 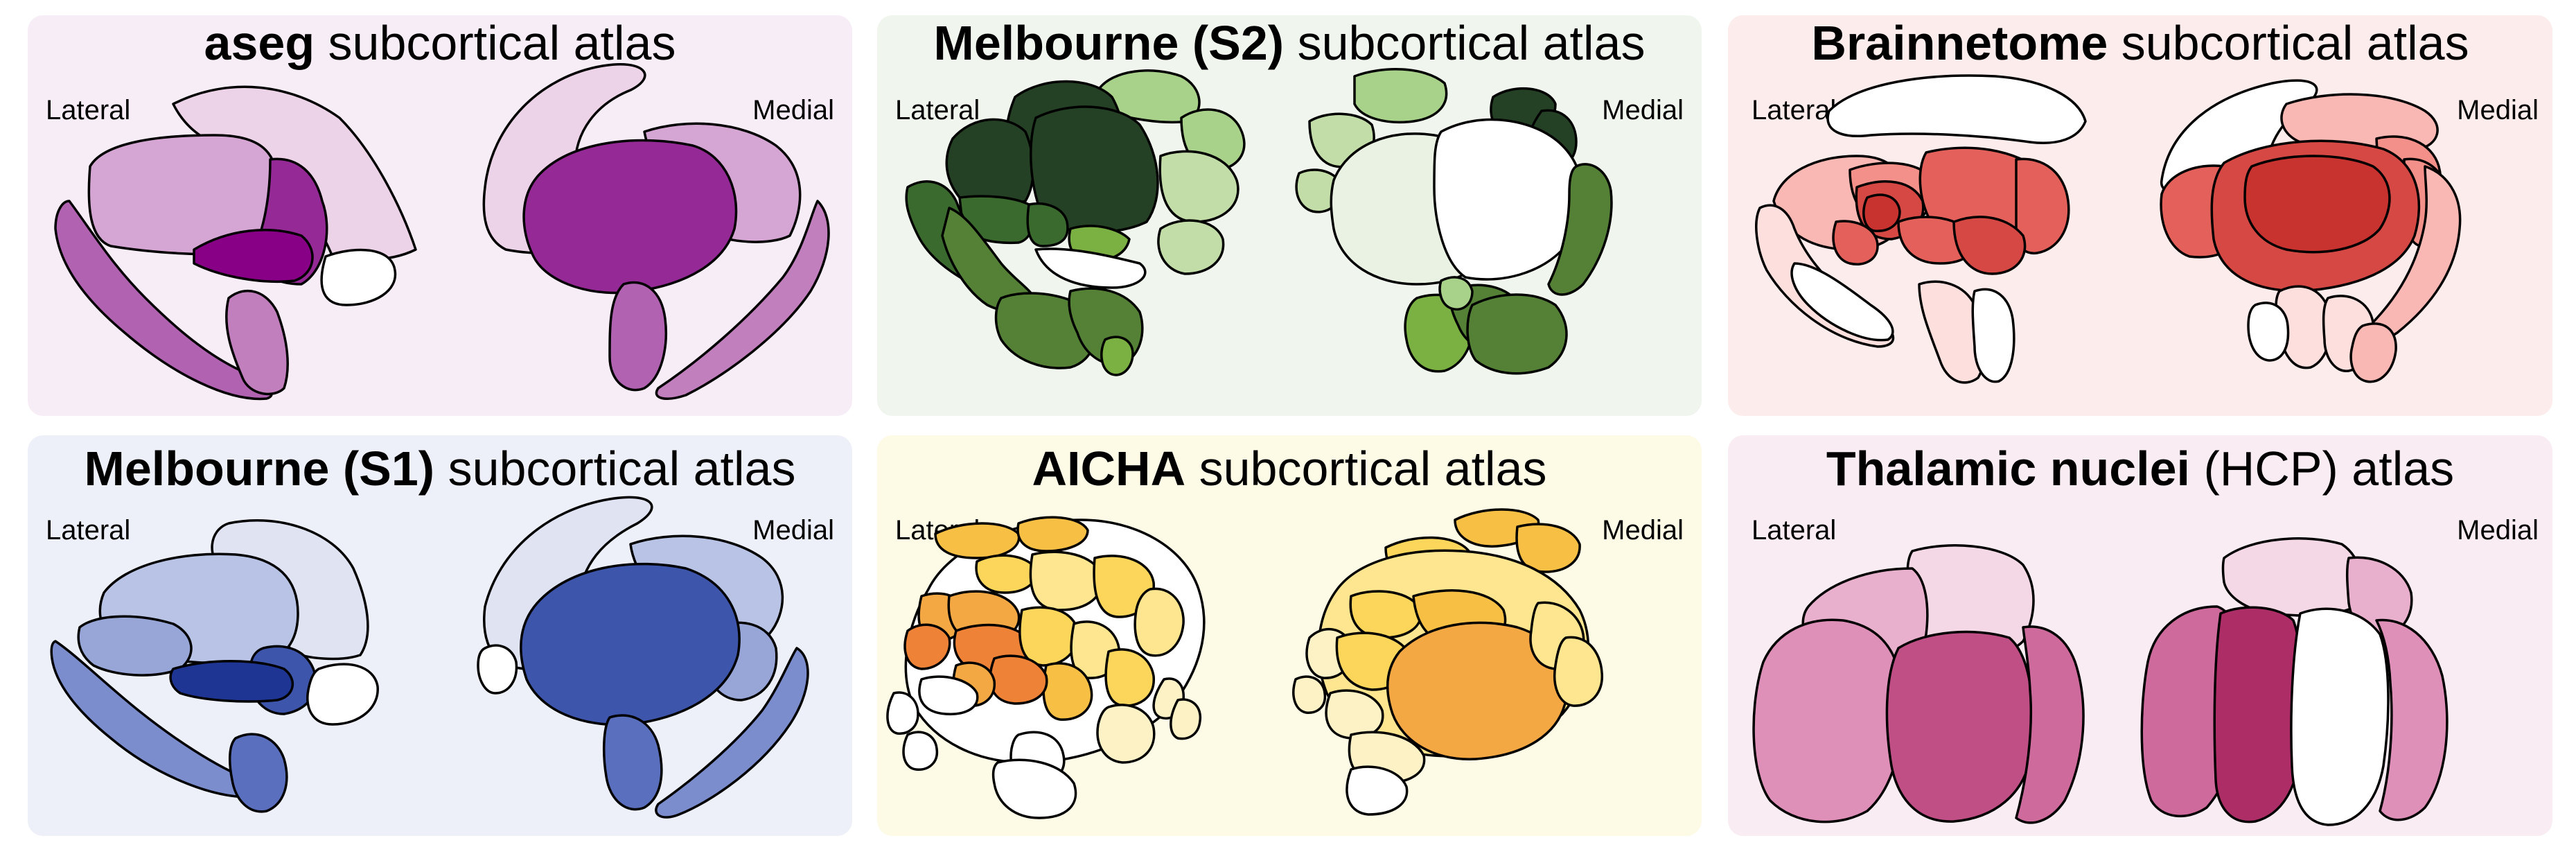 I want to click on panel-title: Melbourne (S2) subcortical atlas, so click(x=1290, y=43).